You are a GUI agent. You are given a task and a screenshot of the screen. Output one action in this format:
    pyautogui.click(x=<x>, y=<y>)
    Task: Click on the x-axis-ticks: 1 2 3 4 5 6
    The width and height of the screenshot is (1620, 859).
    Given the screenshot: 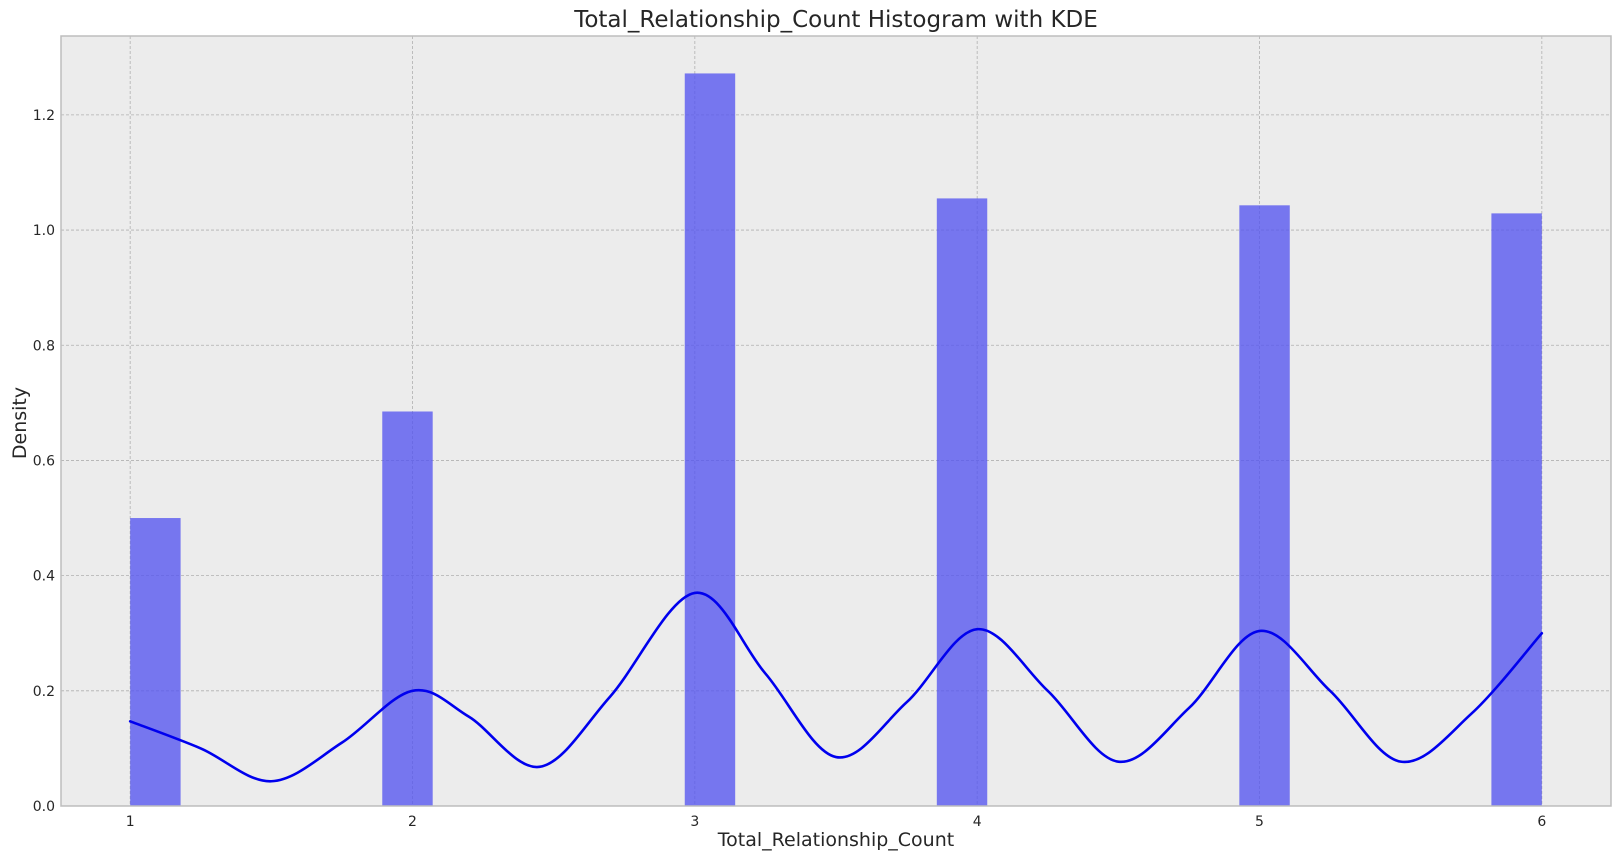 What is the action you would take?
    pyautogui.click(x=836, y=822)
    